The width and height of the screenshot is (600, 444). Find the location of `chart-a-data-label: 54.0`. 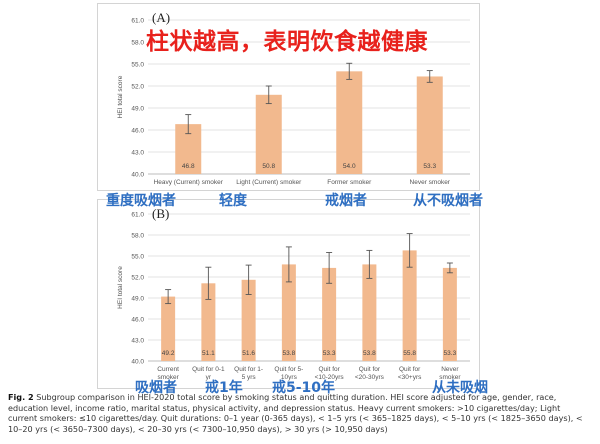

chart-a-data-label: 54.0 is located at coordinates (349, 166).